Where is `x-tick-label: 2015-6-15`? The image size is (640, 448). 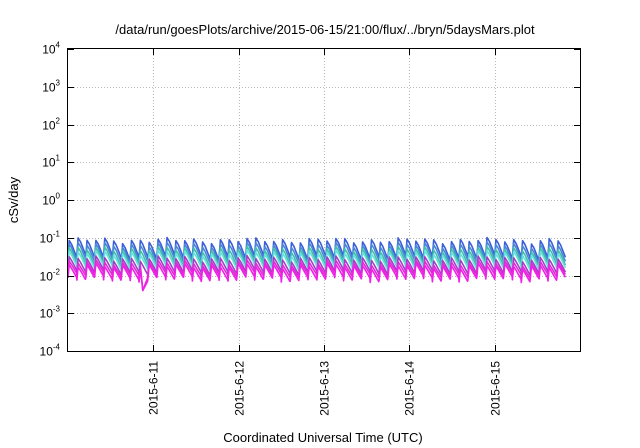 x-tick-label: 2015-6-15 is located at coordinates (496, 388).